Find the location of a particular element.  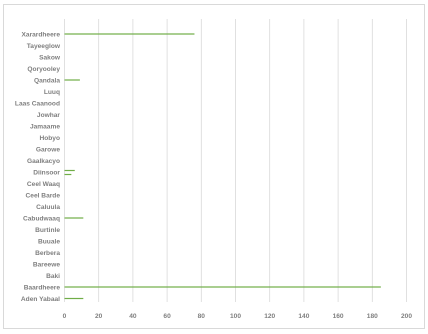

category-label: Baki is located at coordinates (53, 276).